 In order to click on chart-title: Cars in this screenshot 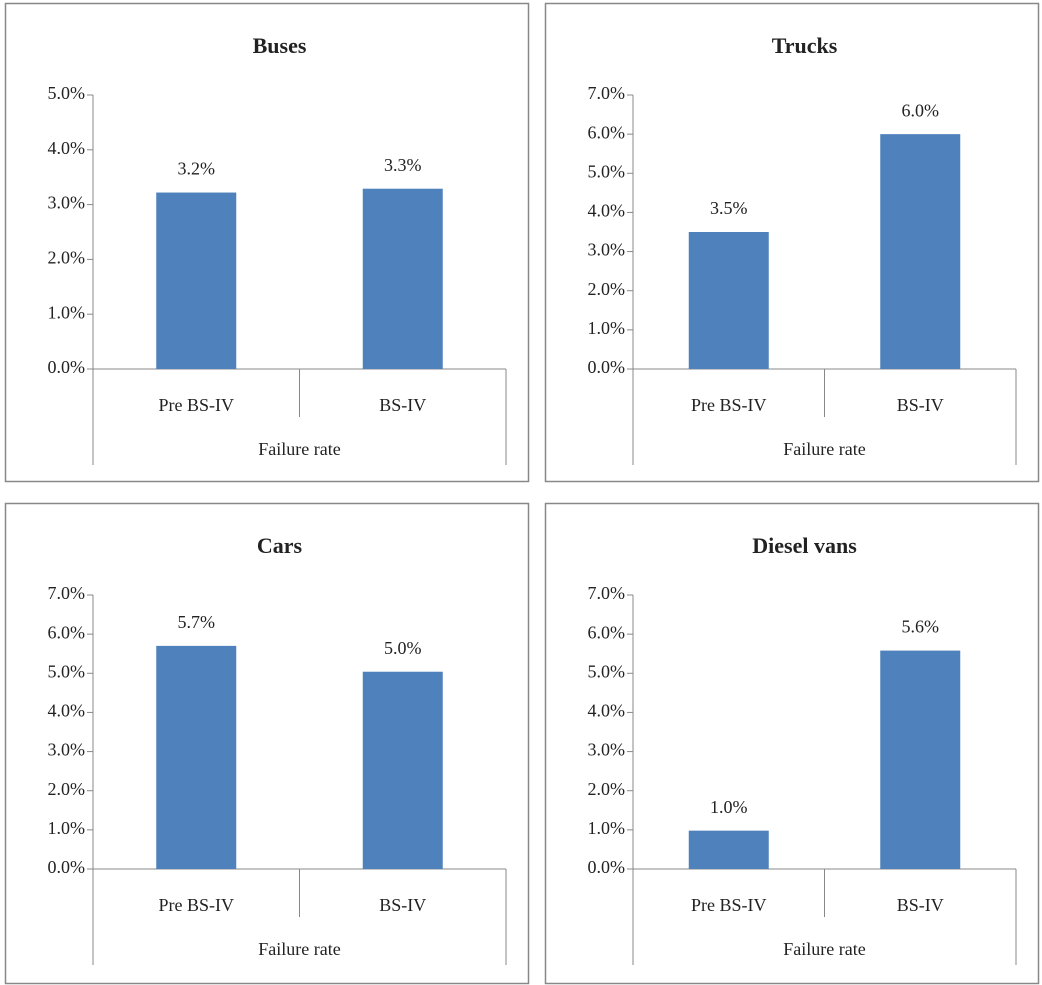, I will do `click(280, 545)`.